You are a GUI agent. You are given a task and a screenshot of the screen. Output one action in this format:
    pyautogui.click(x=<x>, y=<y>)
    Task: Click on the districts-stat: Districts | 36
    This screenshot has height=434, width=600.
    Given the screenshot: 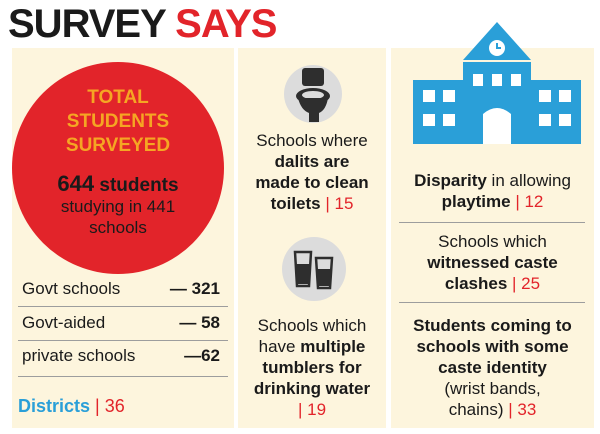 What is the action you would take?
    pyautogui.click(x=71, y=406)
    